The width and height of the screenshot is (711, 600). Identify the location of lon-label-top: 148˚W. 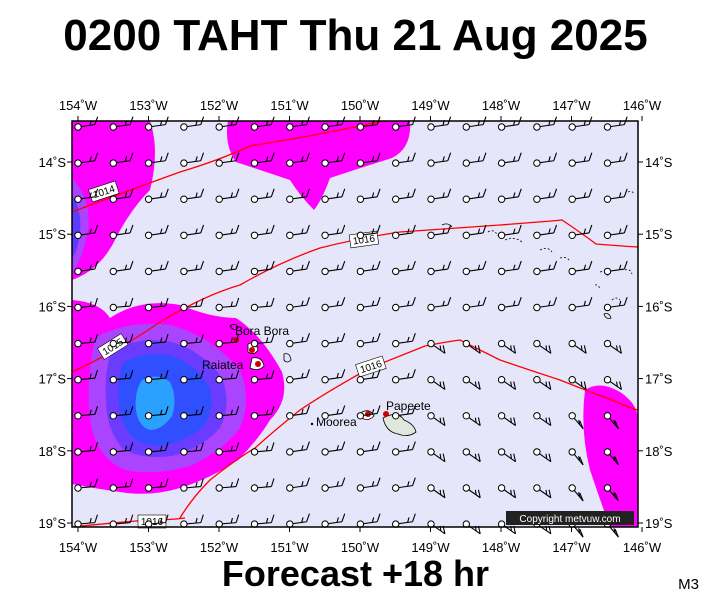
(501, 105).